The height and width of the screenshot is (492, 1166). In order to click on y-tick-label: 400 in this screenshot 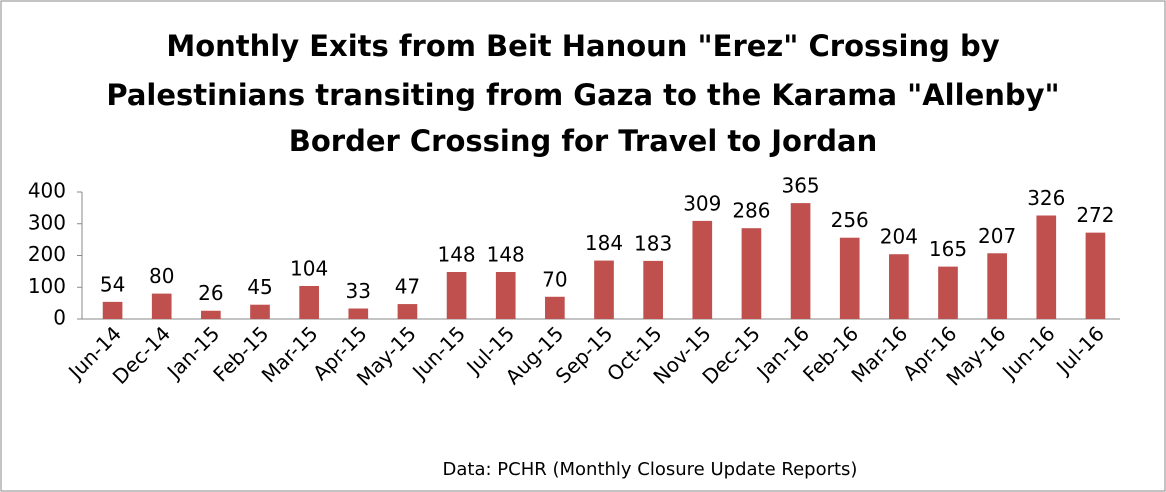, I will do `click(47, 191)`.